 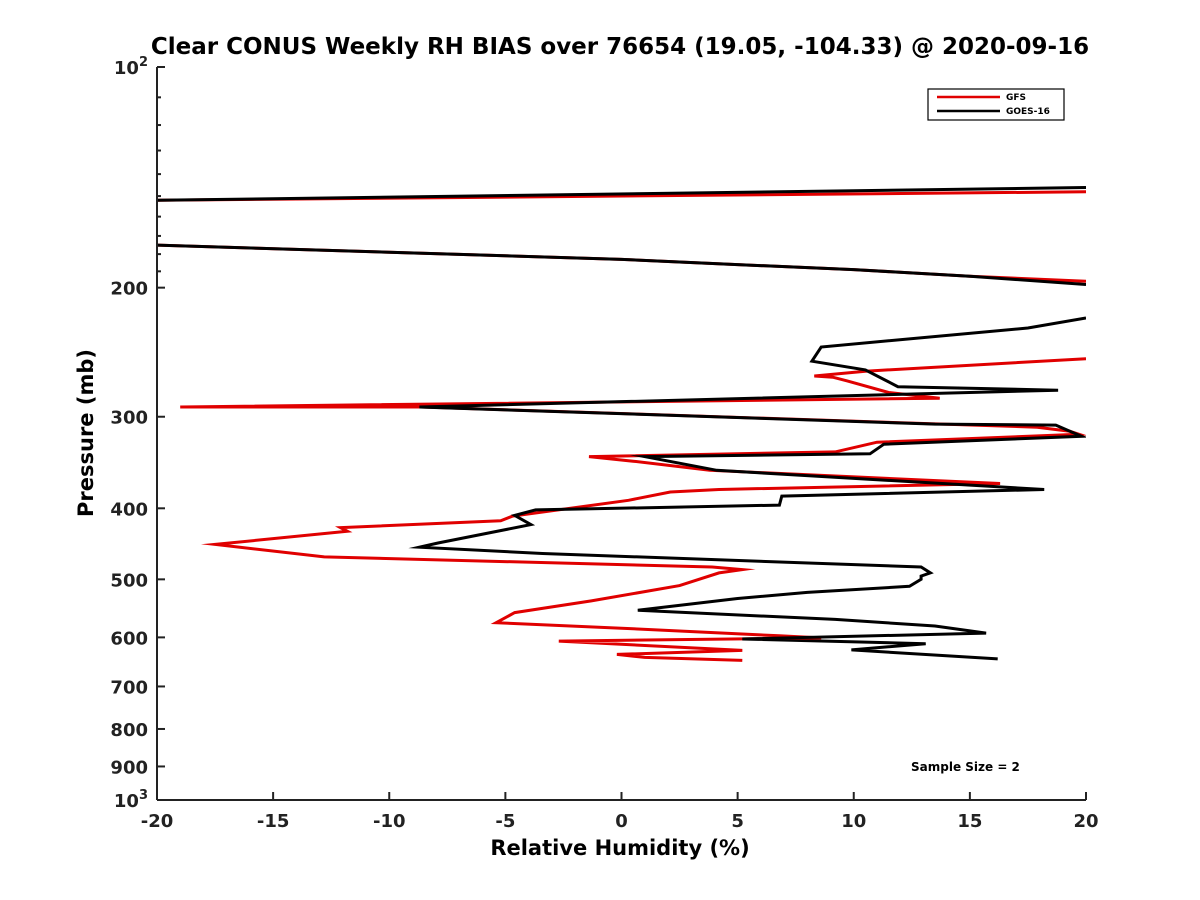 What do you see at coordinates (737, 821) in the screenshot?
I see `x-tick-label: 5` at bounding box center [737, 821].